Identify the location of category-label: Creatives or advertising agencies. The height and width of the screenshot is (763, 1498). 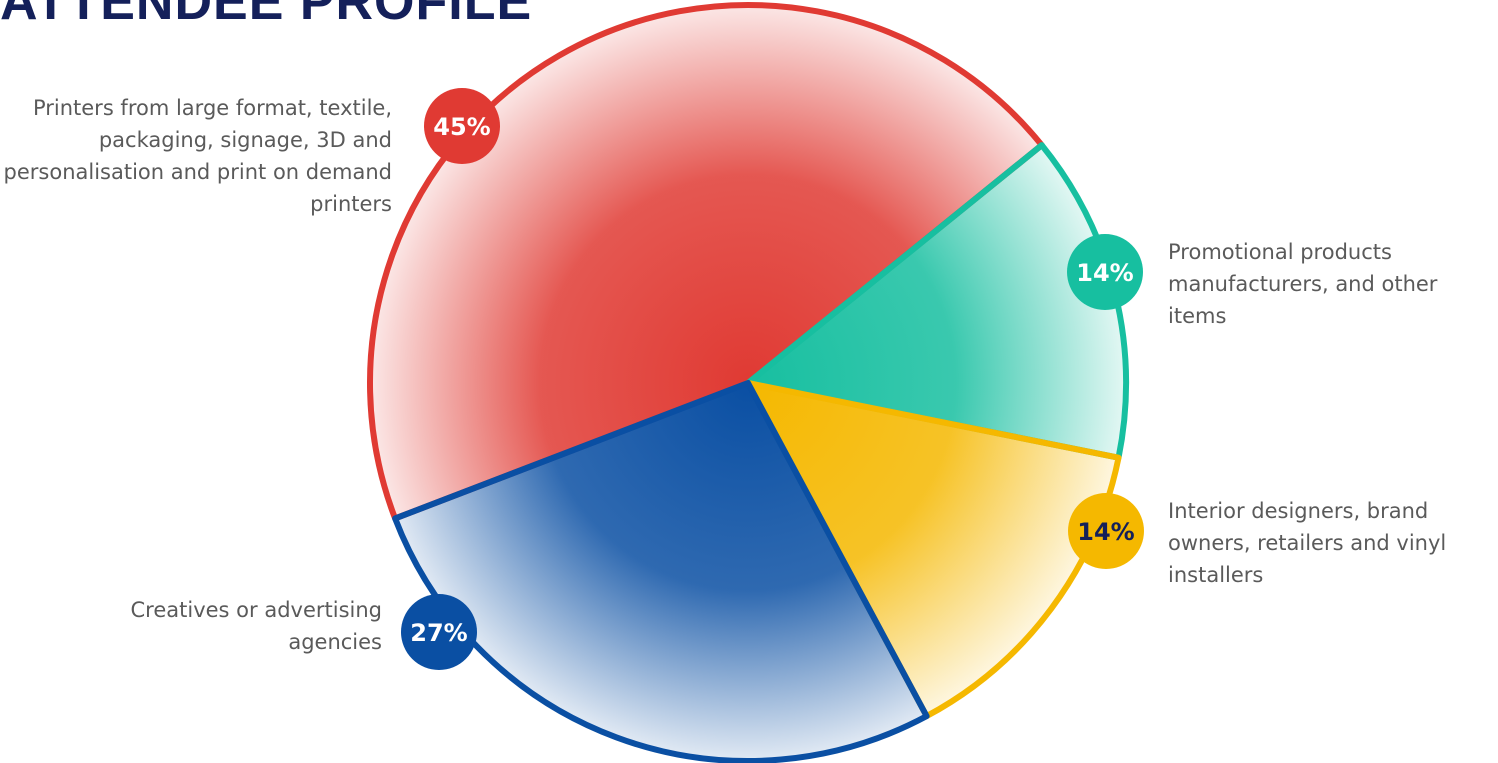
(256, 626).